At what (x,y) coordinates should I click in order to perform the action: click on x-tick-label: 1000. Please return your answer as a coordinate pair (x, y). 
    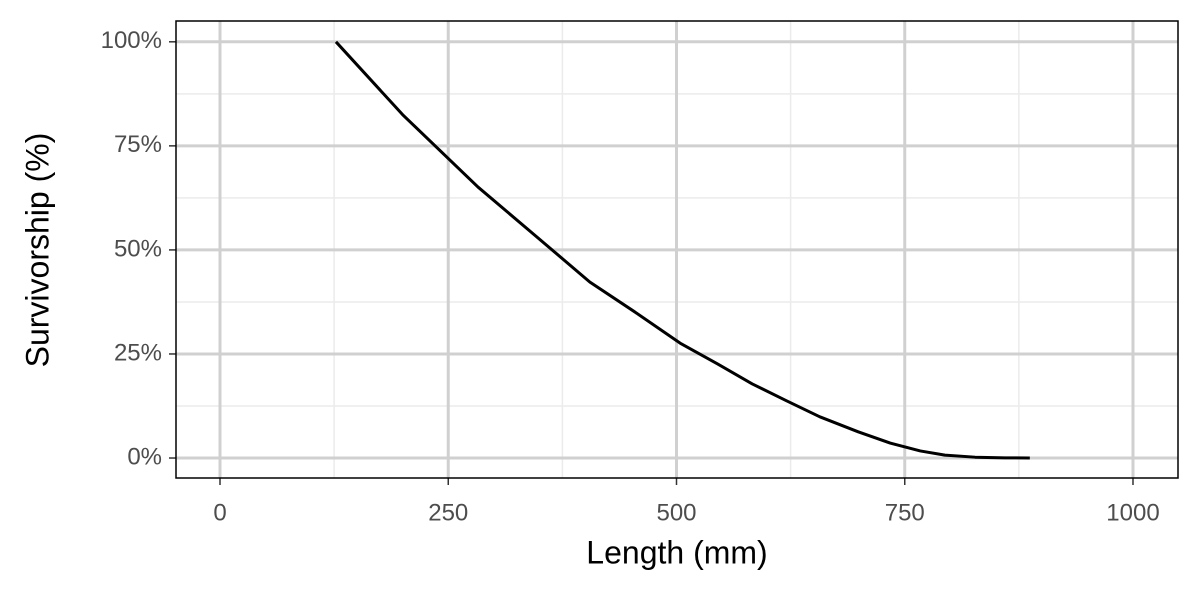
    Looking at the image, I should click on (1132, 512).